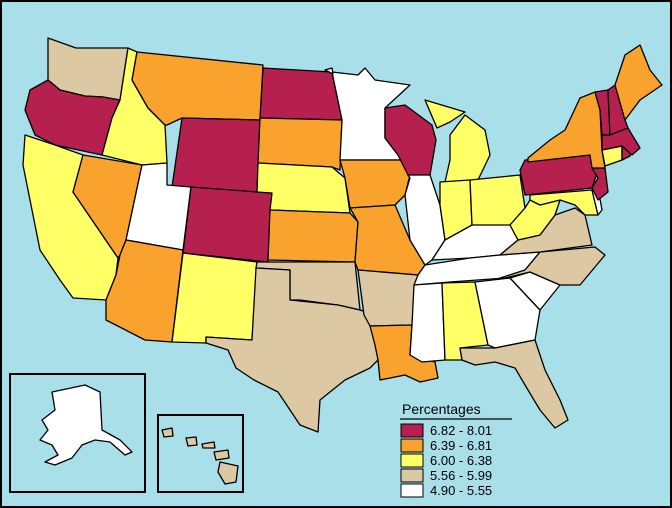 The image size is (672, 508). I want to click on state-texas, so click(292, 350).